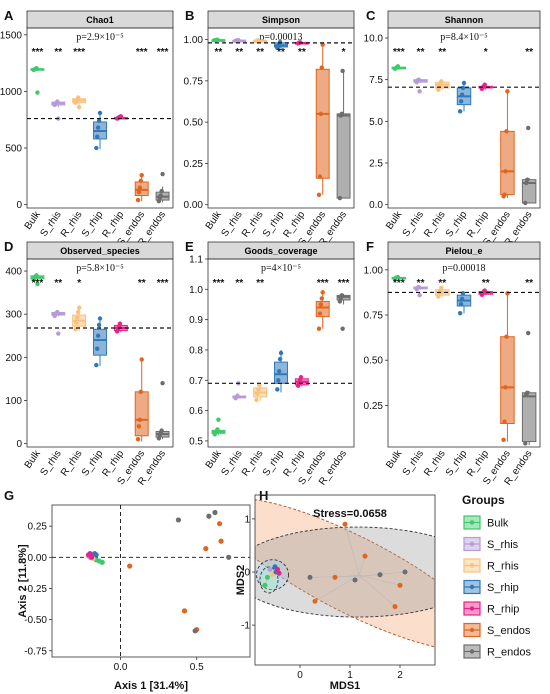  Describe the element at coordinates (121, 667) in the screenshot. I see `x-tick-label: 0.0` at that location.